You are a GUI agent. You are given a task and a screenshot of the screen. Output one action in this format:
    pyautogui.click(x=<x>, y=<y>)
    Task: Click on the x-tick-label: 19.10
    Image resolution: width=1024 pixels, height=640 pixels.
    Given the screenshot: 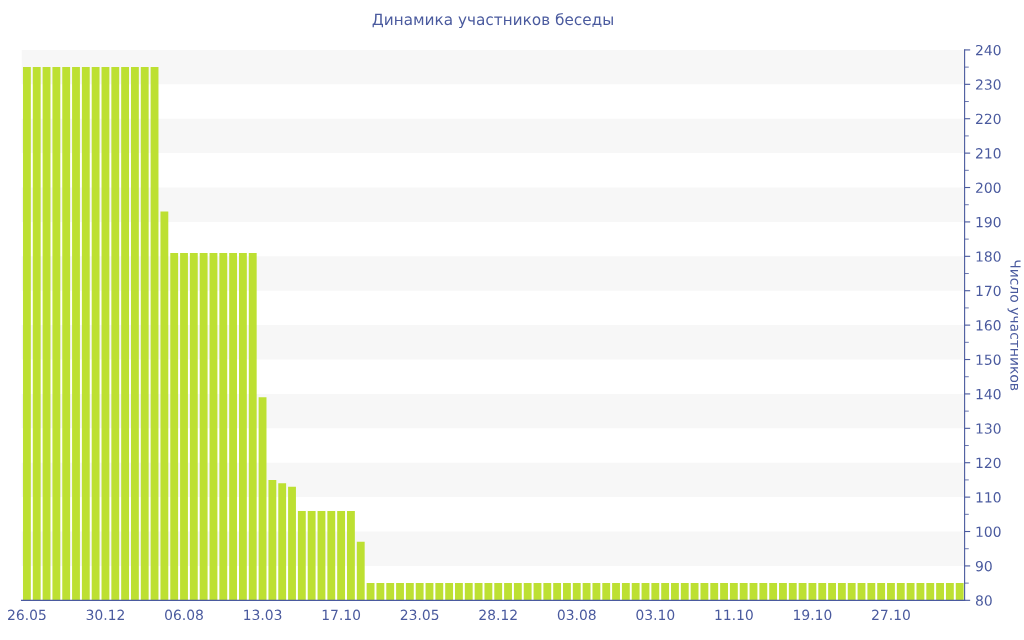 What is the action you would take?
    pyautogui.click(x=813, y=615)
    